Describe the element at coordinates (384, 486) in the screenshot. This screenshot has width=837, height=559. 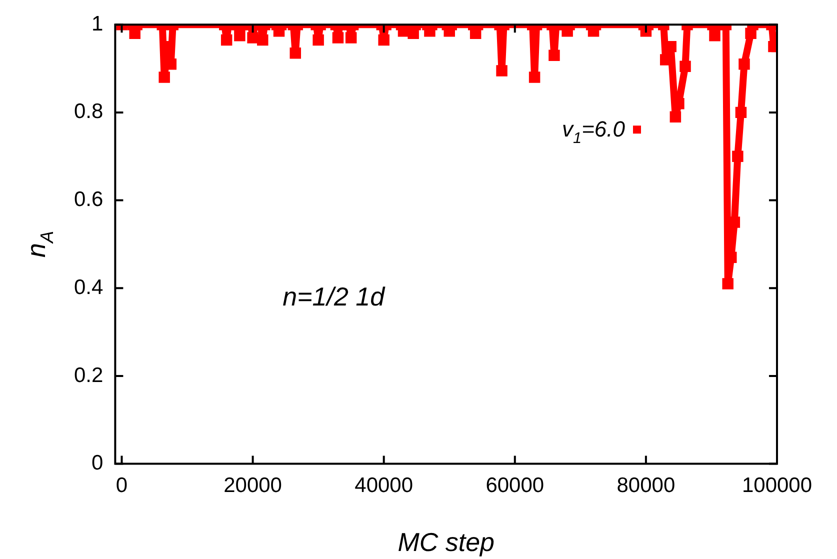
I see `x-tick-label: 40000` at that location.